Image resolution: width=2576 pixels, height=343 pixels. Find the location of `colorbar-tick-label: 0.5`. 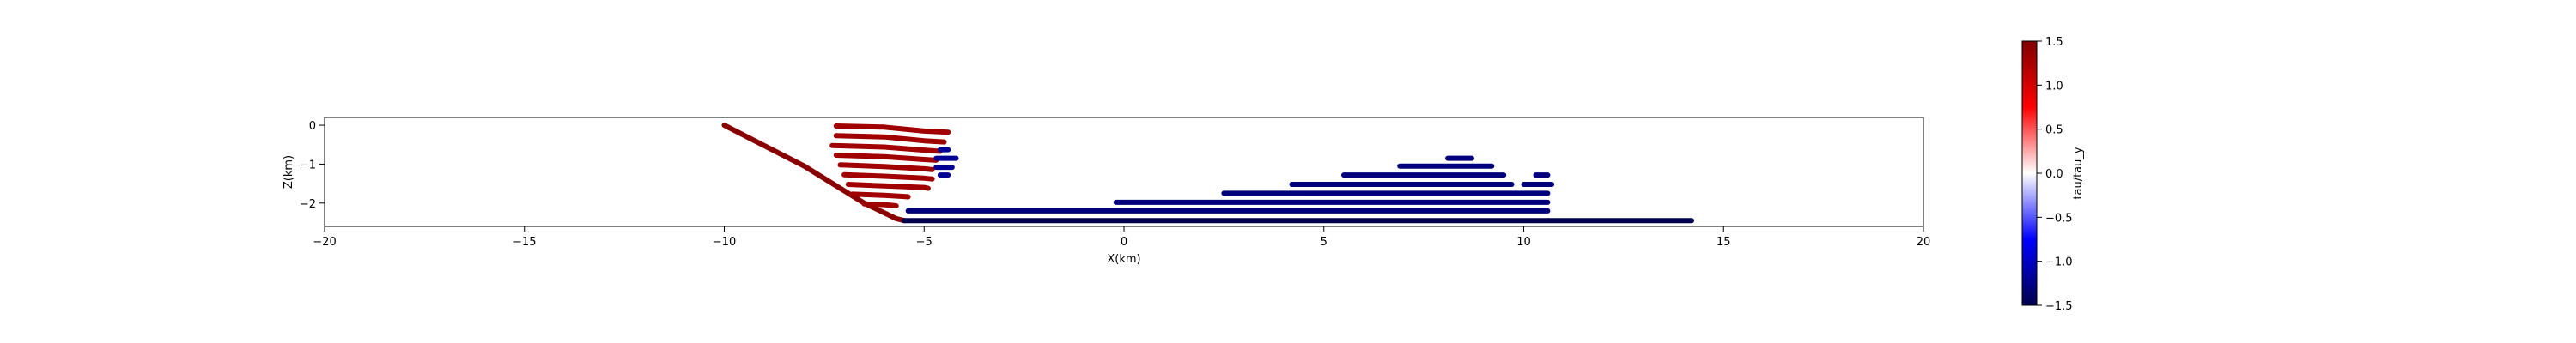

colorbar-tick-label: 0.5 is located at coordinates (2054, 130).